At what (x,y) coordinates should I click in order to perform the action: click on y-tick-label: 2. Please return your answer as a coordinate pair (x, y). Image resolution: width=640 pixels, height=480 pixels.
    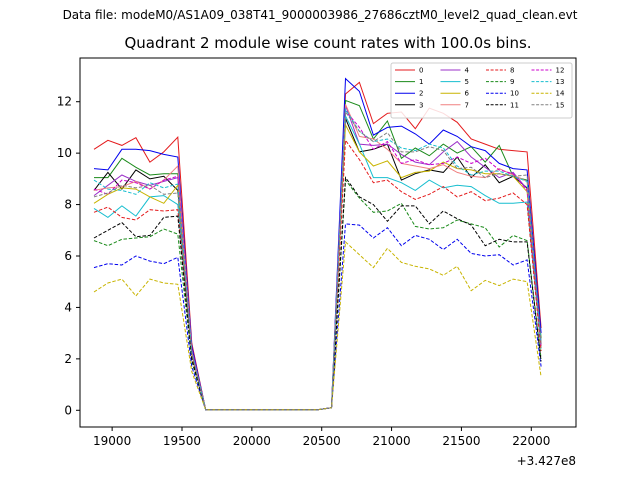
    Looking at the image, I should click on (68, 359).